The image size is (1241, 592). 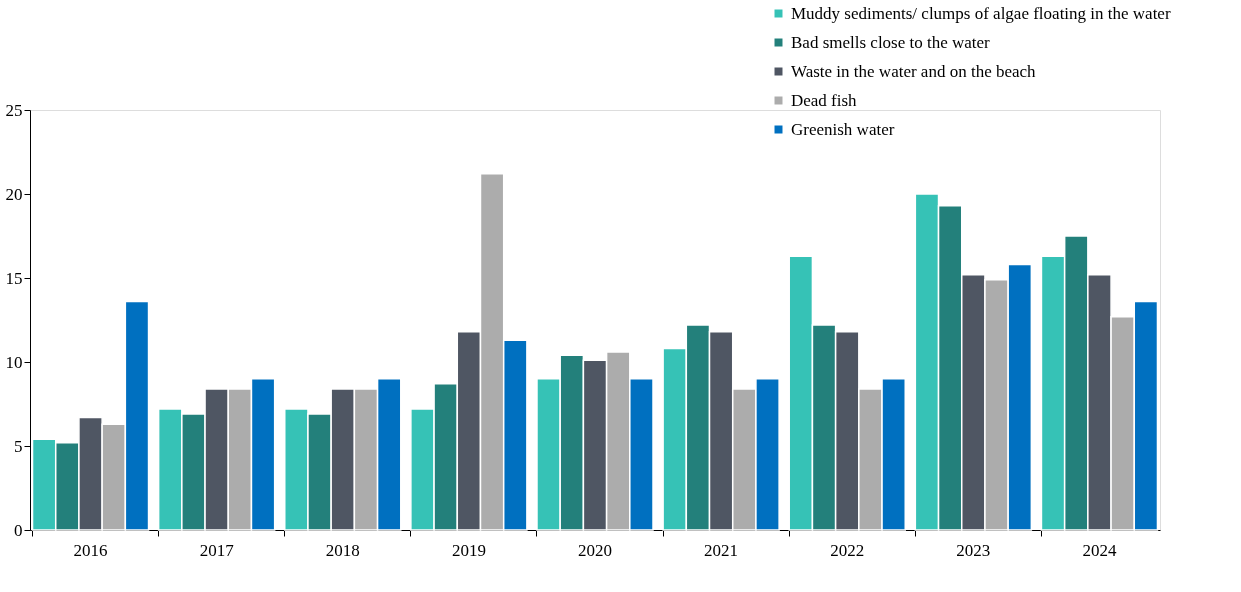 I want to click on x-tick-label: 2024, so click(x=1099, y=550).